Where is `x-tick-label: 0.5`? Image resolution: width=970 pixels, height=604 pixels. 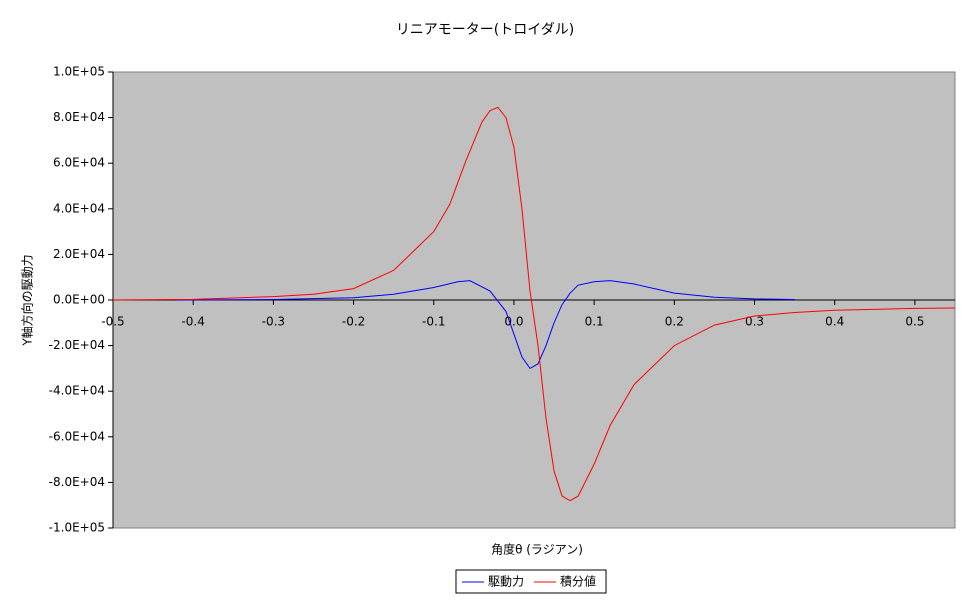
x-tick-label: 0.5 is located at coordinates (914, 322).